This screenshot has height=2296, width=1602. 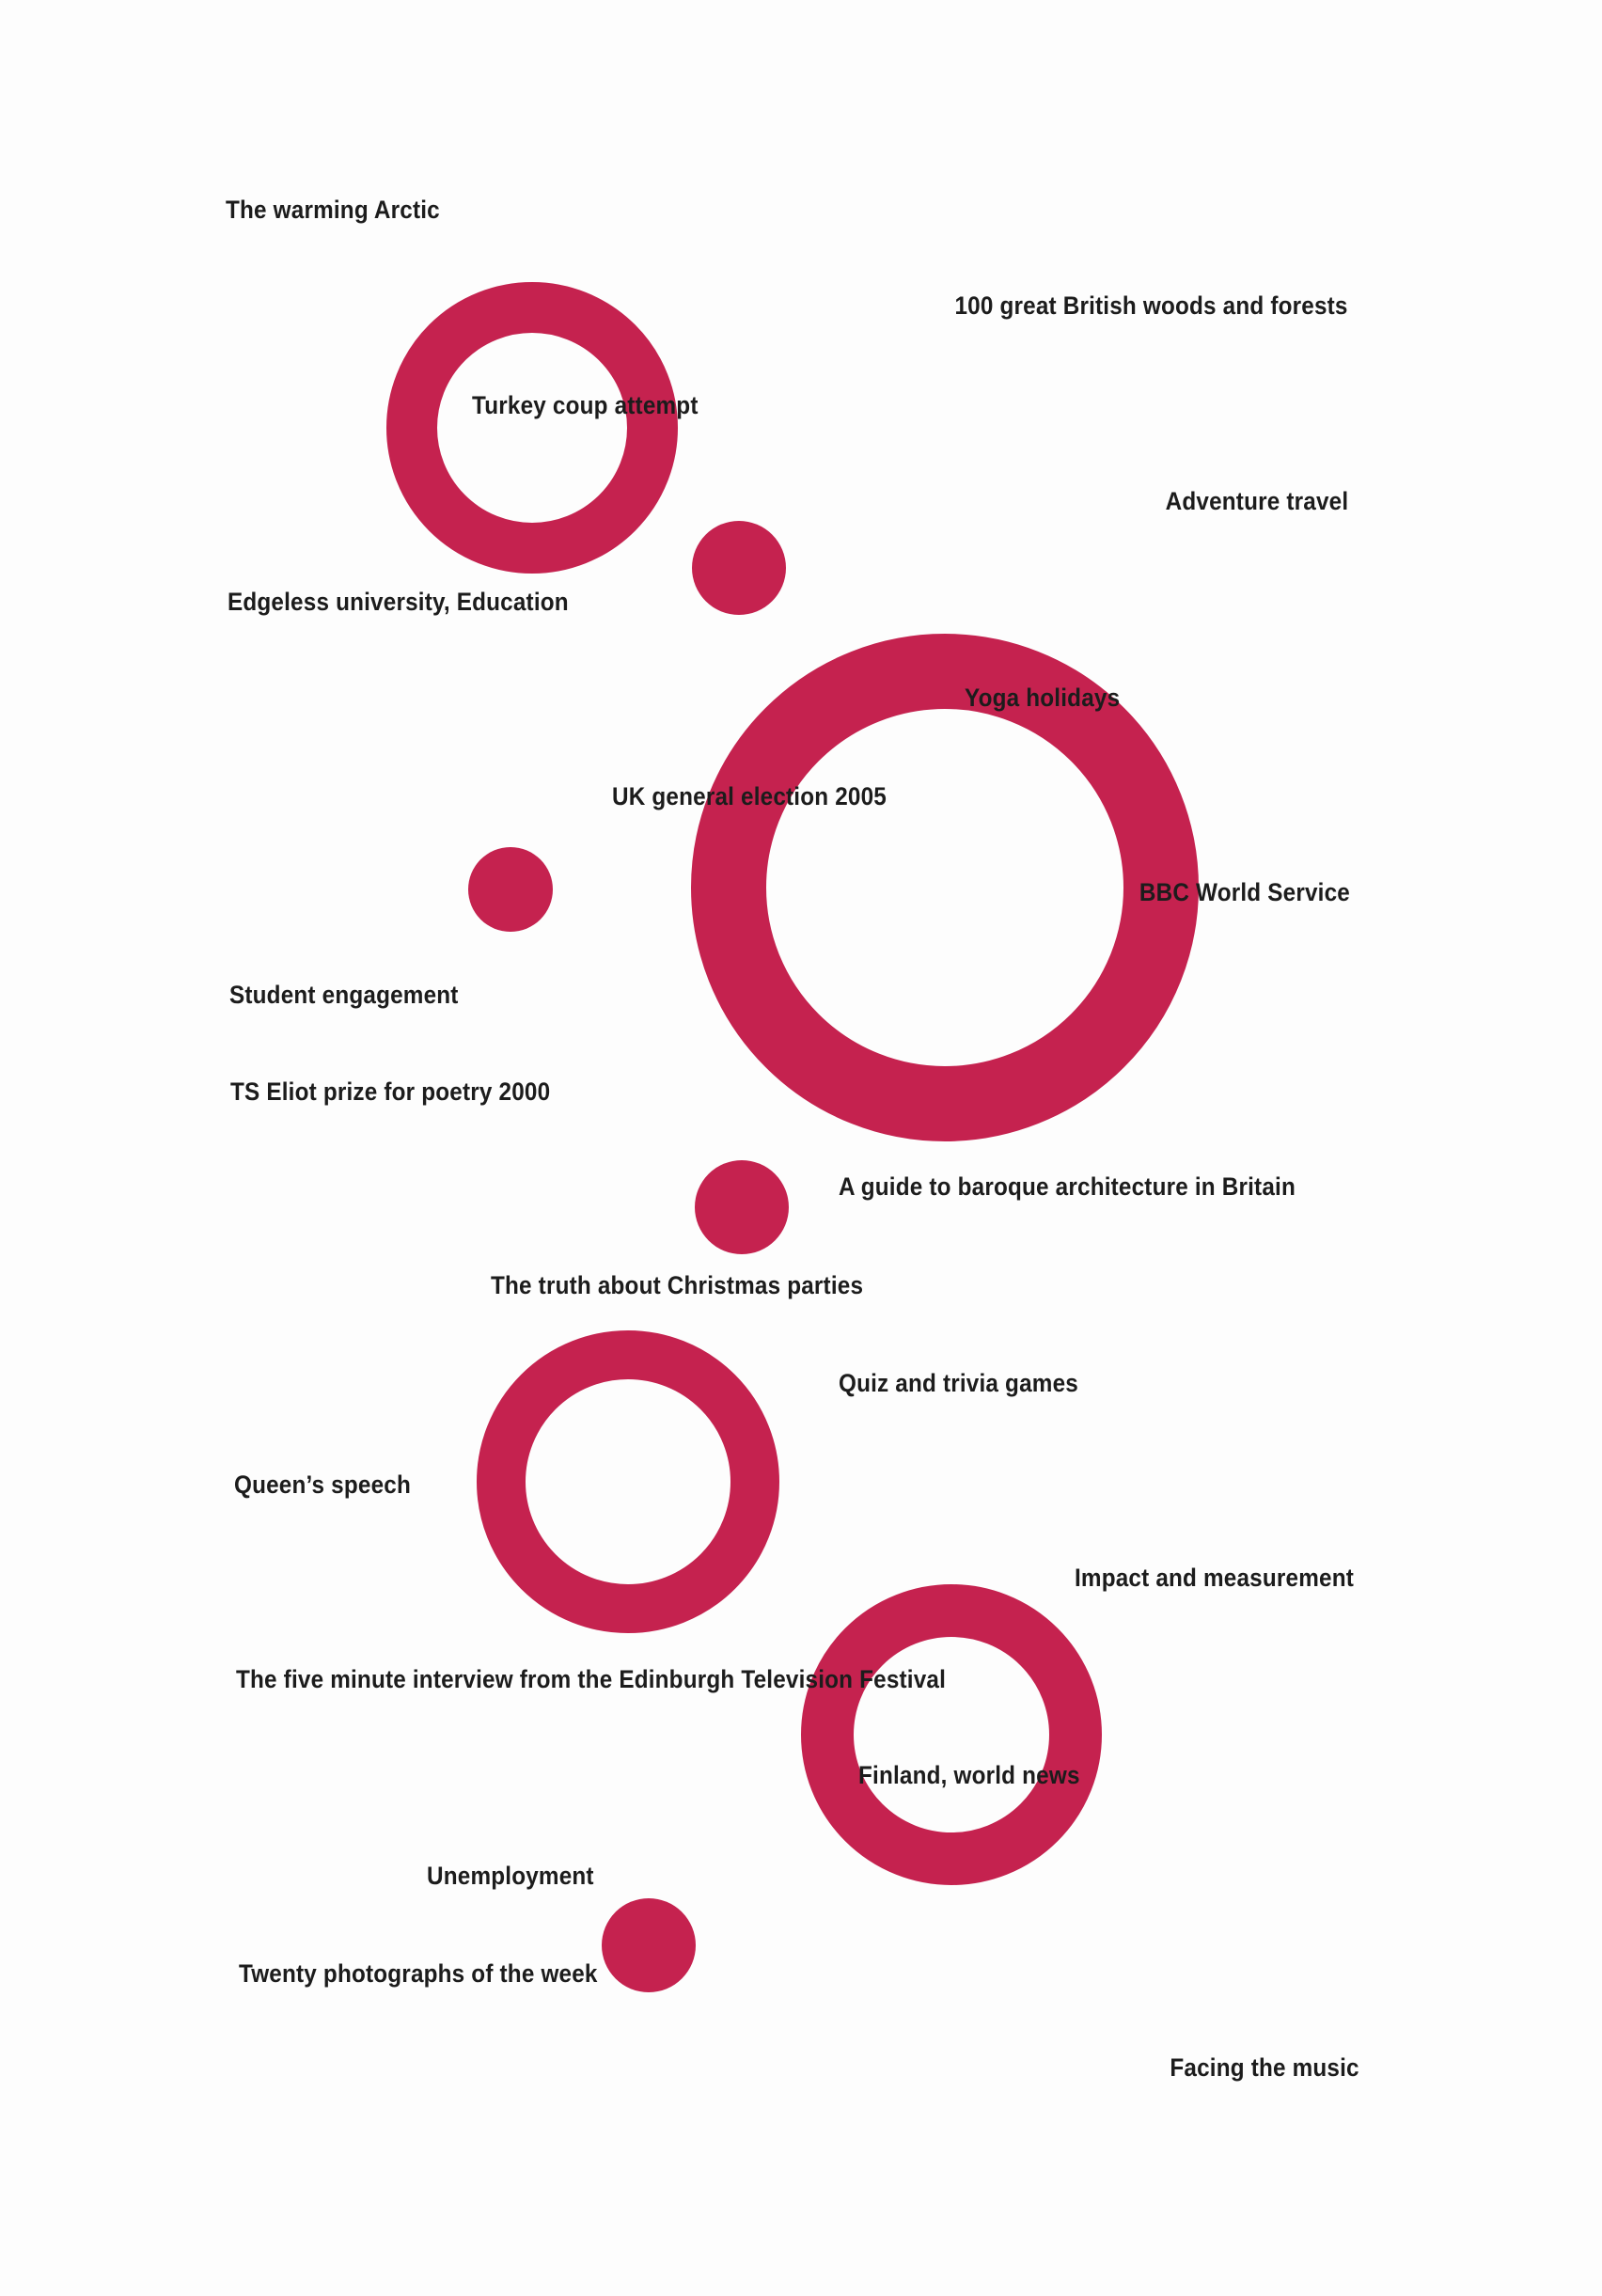 What do you see at coordinates (677, 1285) in the screenshot?
I see `label-christmas-parties: The truth about Christmas parties` at bounding box center [677, 1285].